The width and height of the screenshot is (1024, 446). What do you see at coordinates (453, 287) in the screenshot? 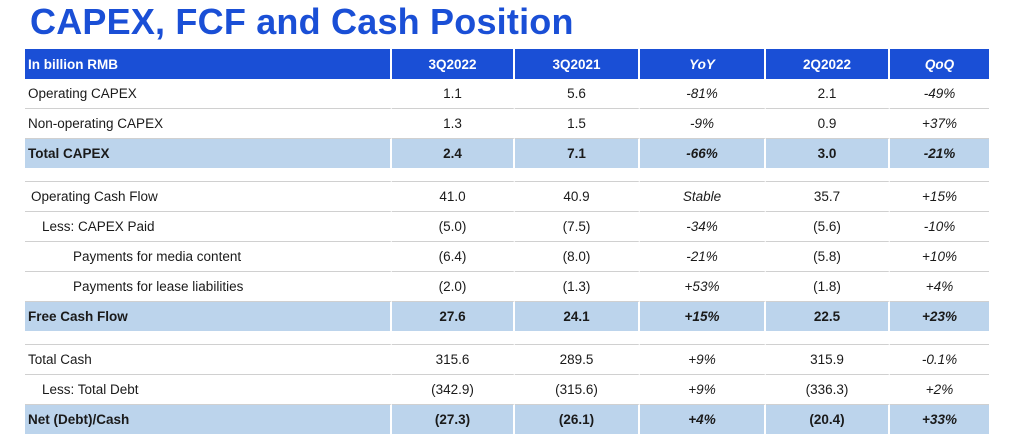
I see `cell-3q2022: (2.0)` at bounding box center [453, 287].